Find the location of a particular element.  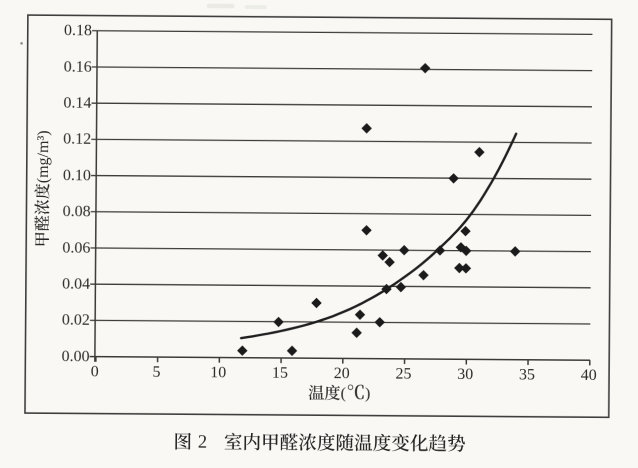

svg-text: 25 is located at coordinates (403, 374).